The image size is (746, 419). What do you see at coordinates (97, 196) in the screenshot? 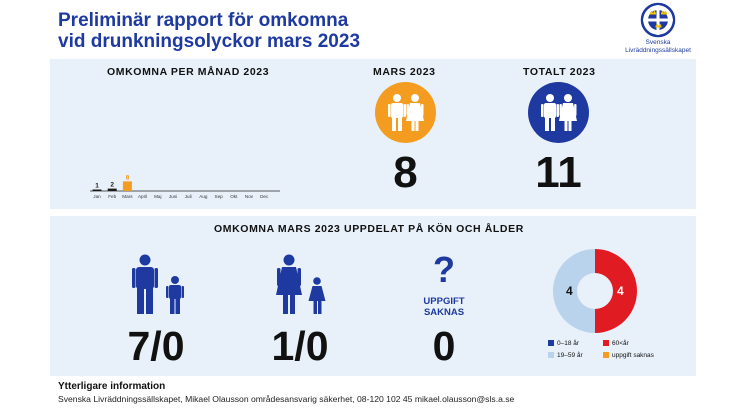
I see `month-tick-label: Jan` at bounding box center [97, 196].